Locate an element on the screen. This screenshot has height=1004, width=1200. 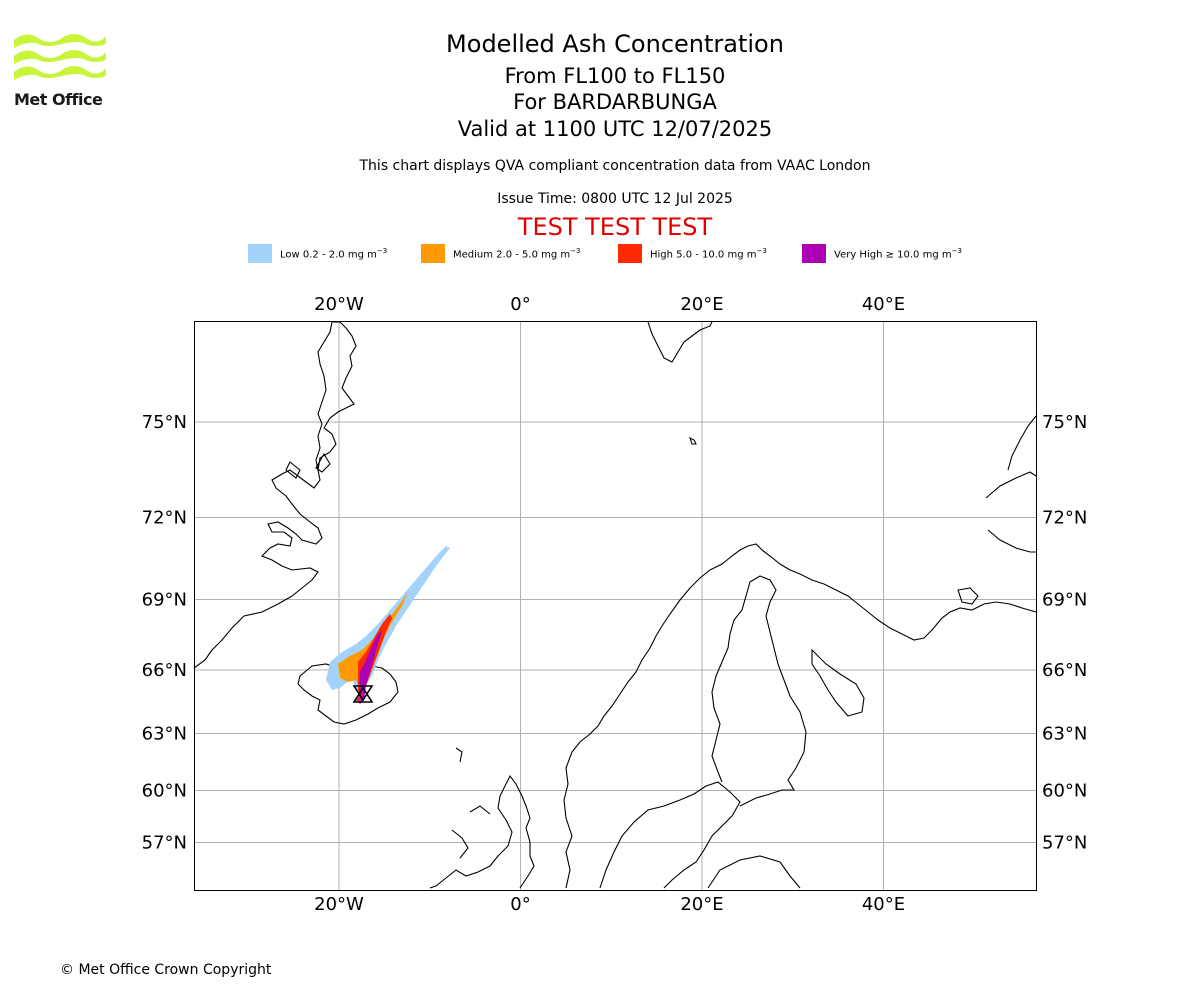
svalbard-coast is located at coordinates (680, 342).